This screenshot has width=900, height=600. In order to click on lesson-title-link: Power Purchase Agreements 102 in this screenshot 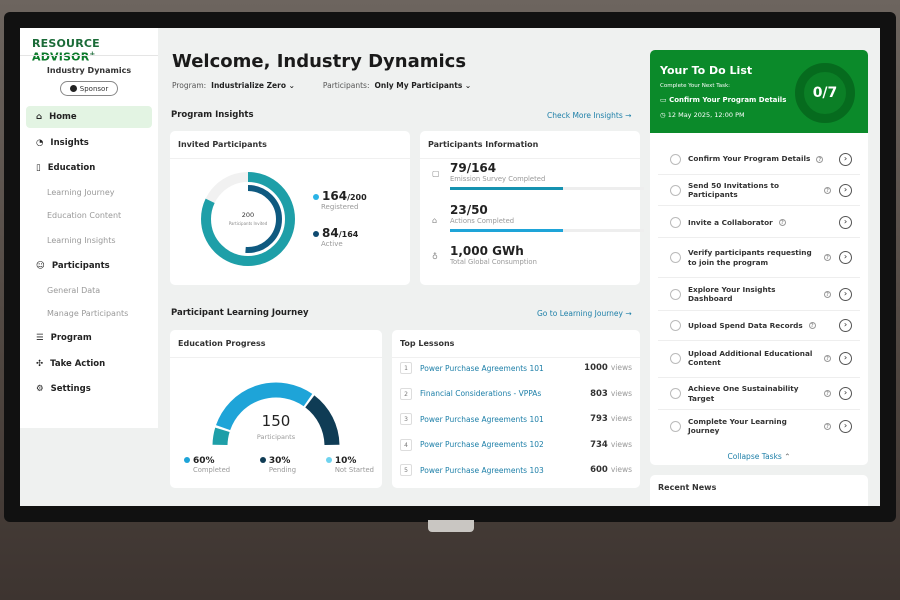, I will do `click(482, 444)`.